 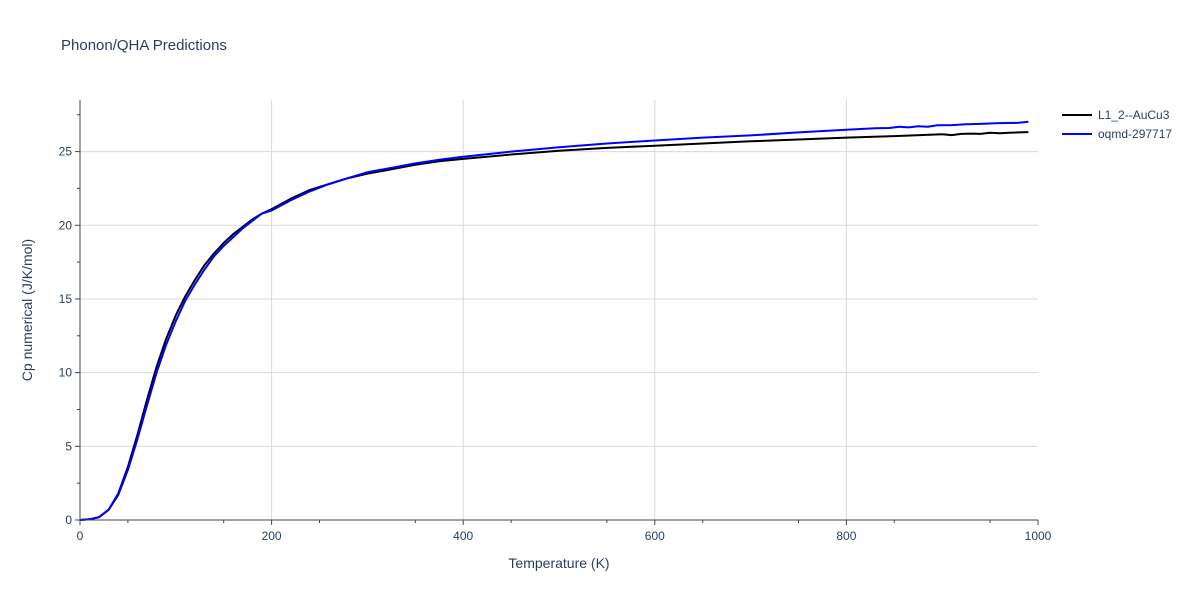 I want to click on chart-title: Phonon/QHA Predictions, so click(x=144, y=45).